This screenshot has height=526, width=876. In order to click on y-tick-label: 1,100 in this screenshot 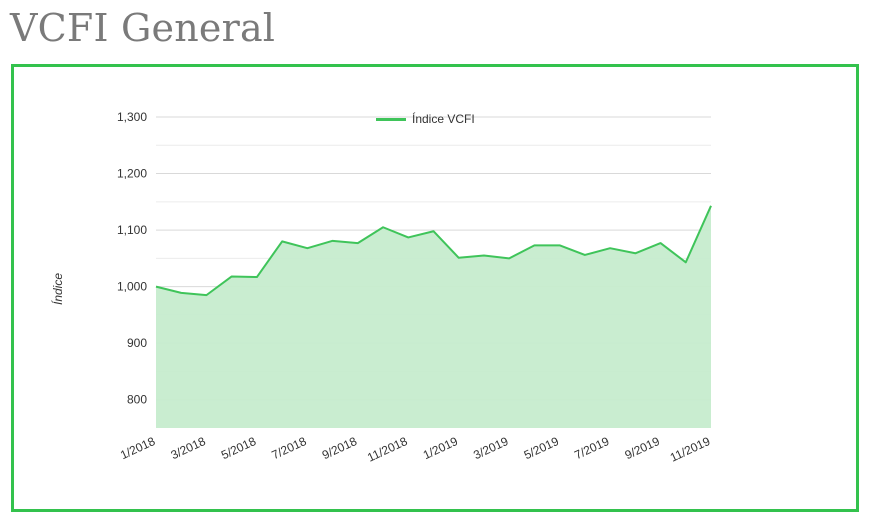, I will do `click(132, 230)`.